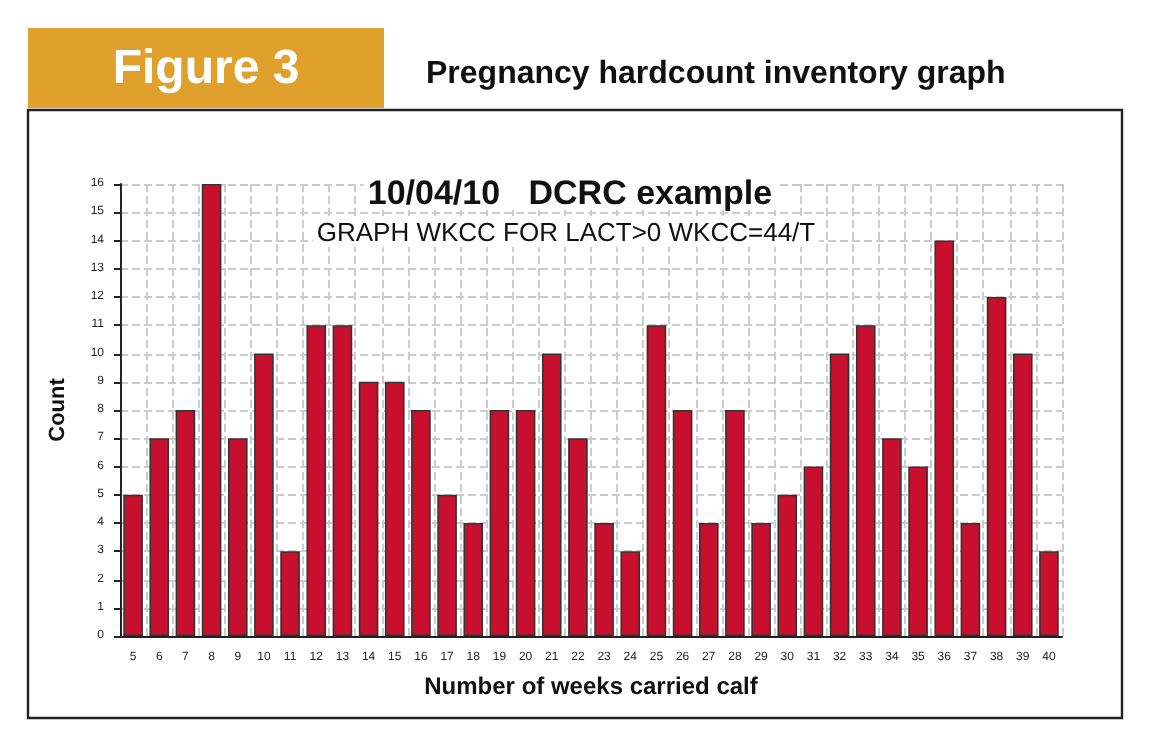  I want to click on chart-title: Pregnancy hardcount inventory graph, so click(716, 74).